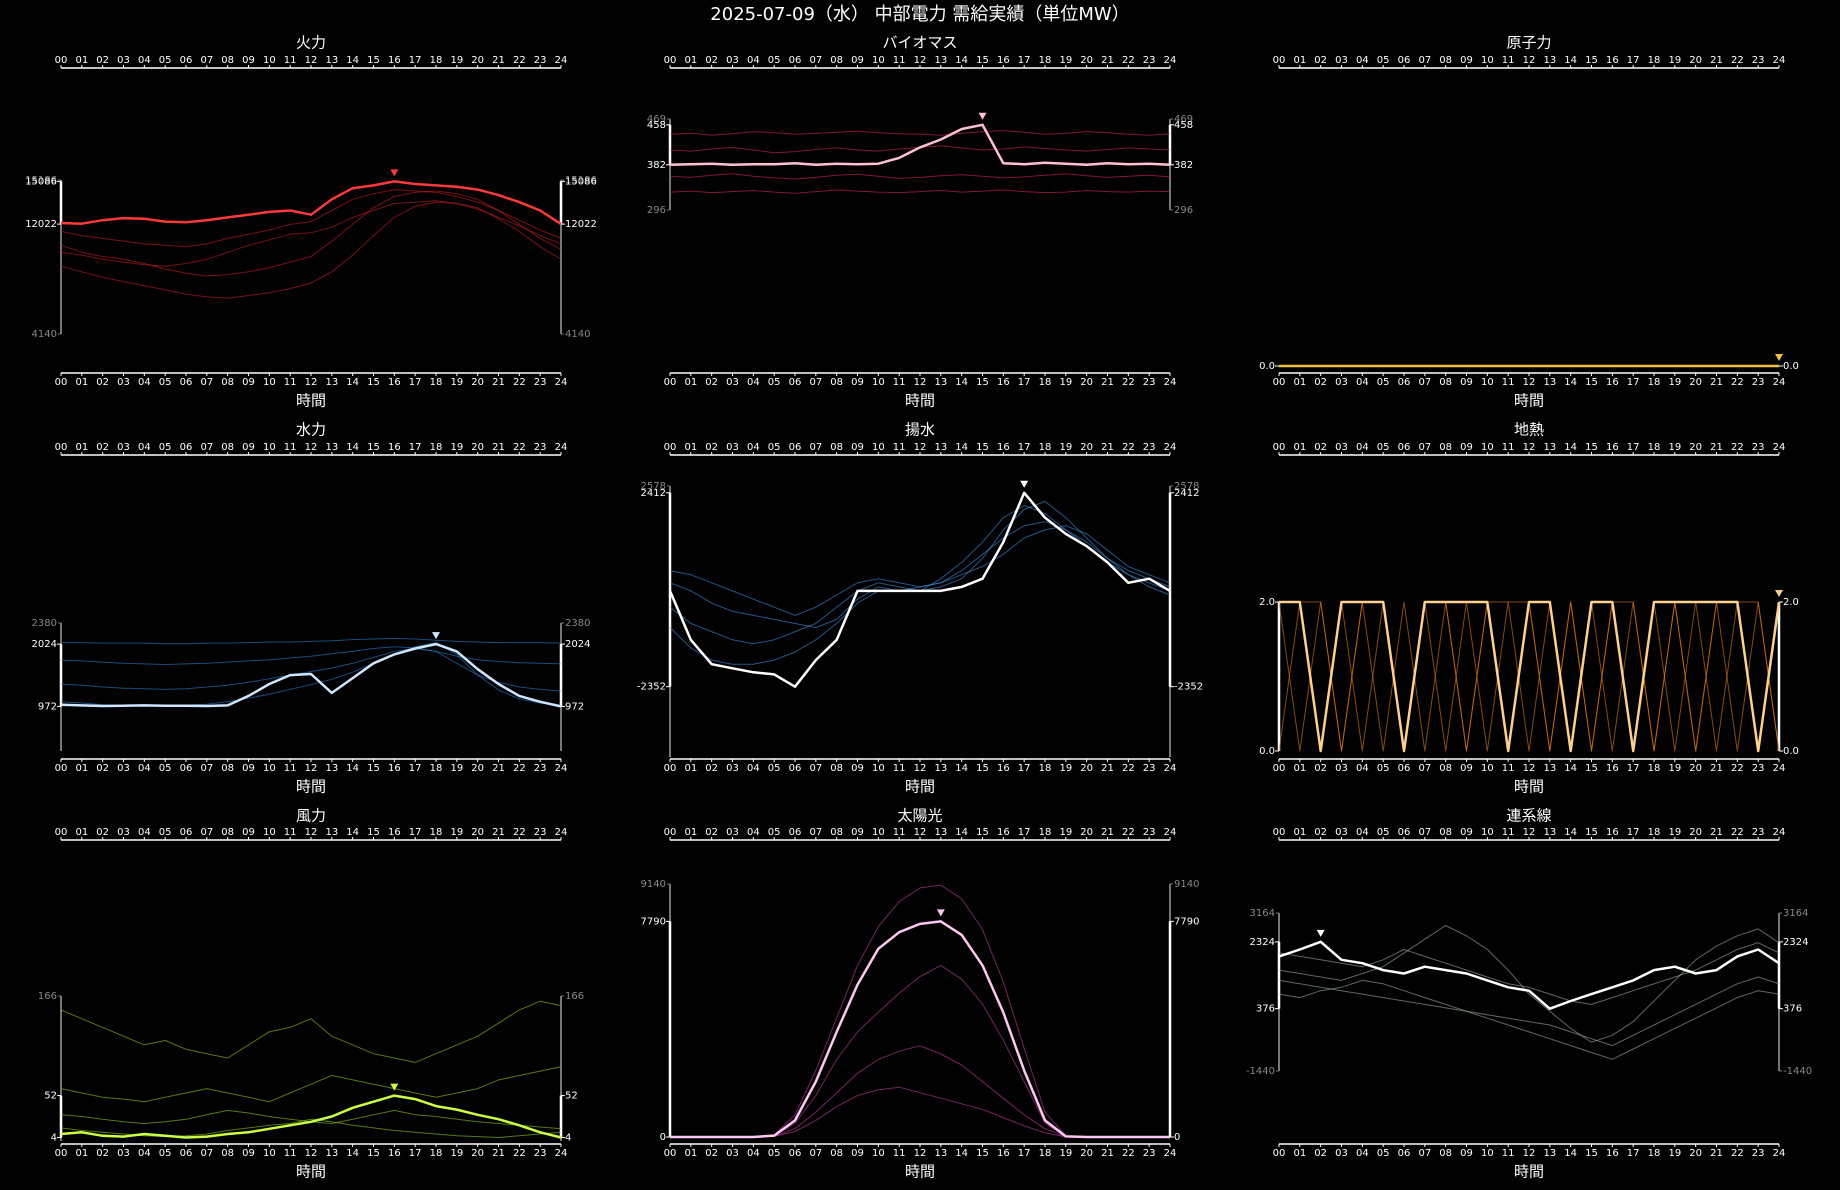  What do you see at coordinates (47, 996) in the screenshot?
I see `y-tick-label: 166` at bounding box center [47, 996].